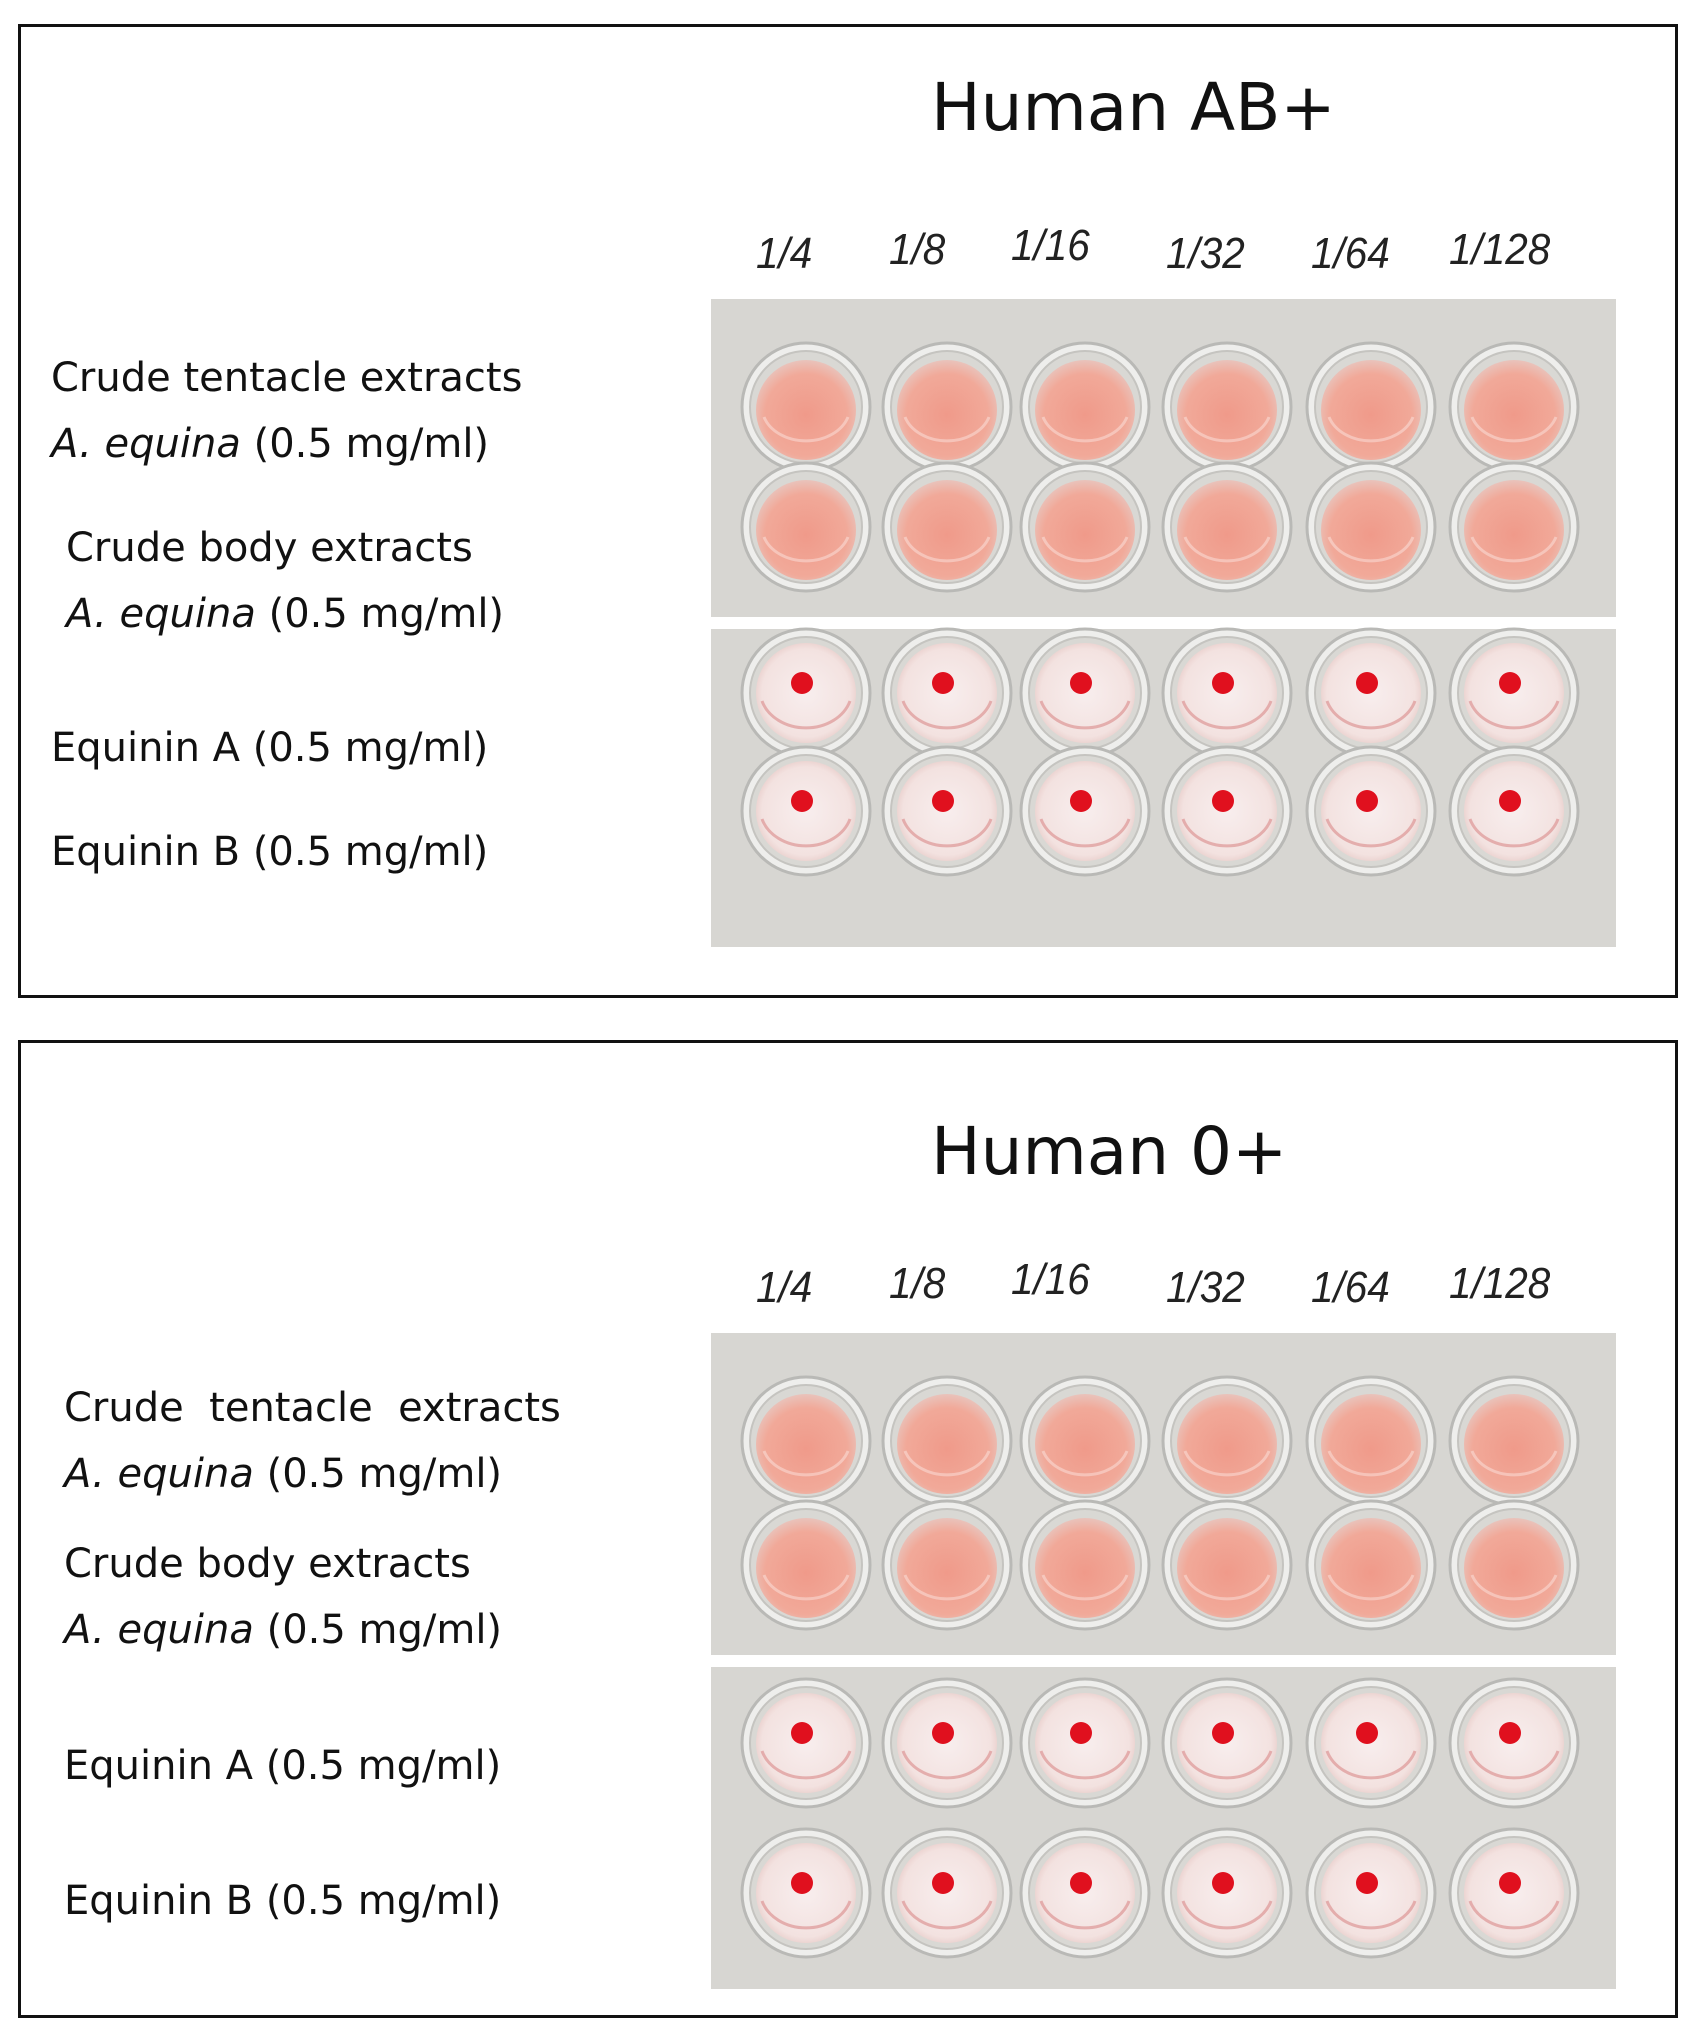  Describe the element at coordinates (917, 249) in the screenshot. I see `dilution-label: 1/8` at that location.